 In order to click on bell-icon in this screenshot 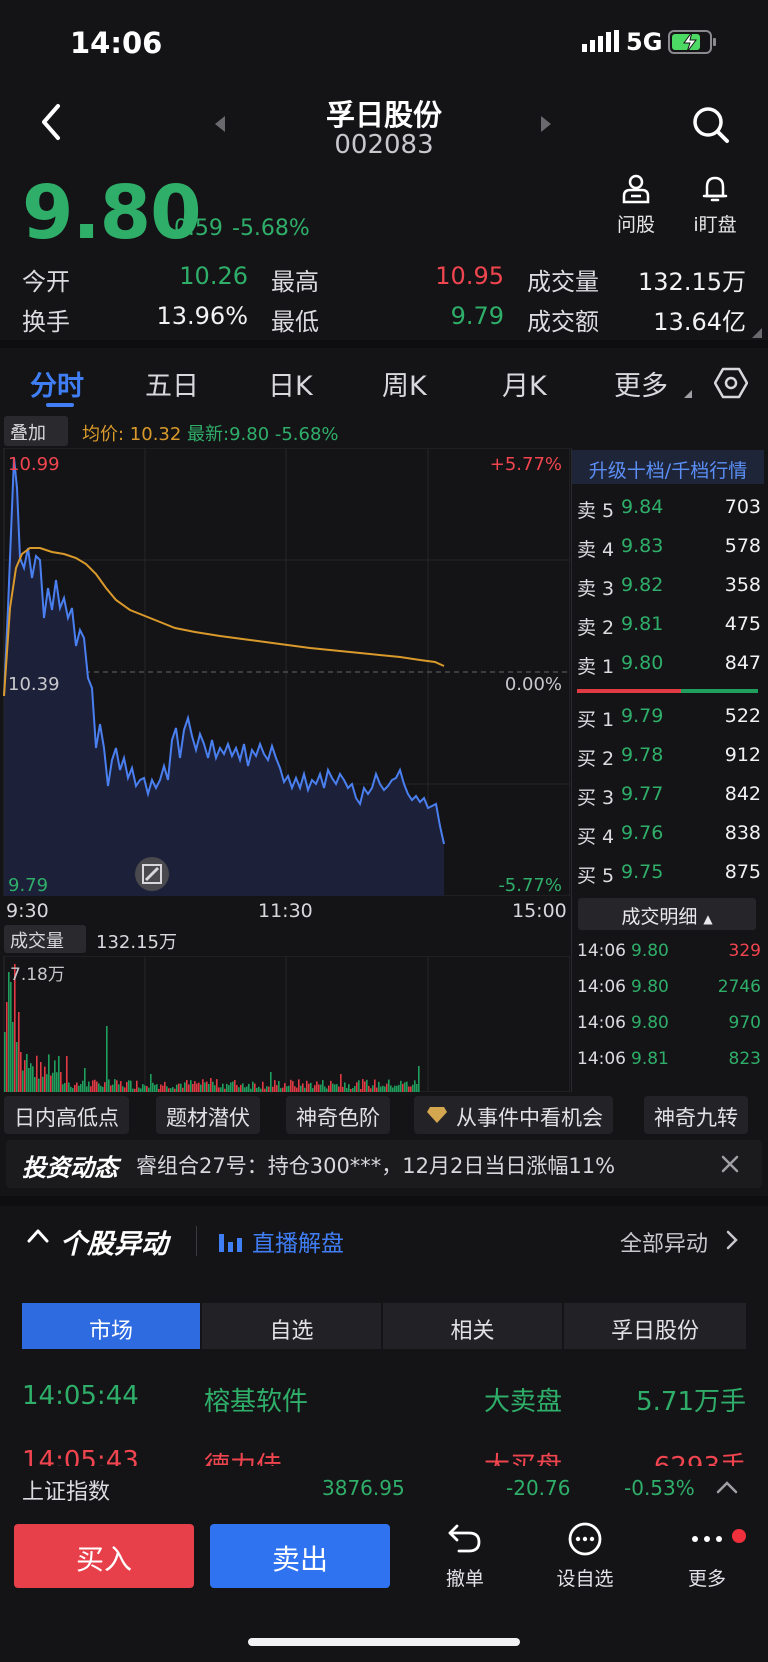, I will do `click(715, 189)`.